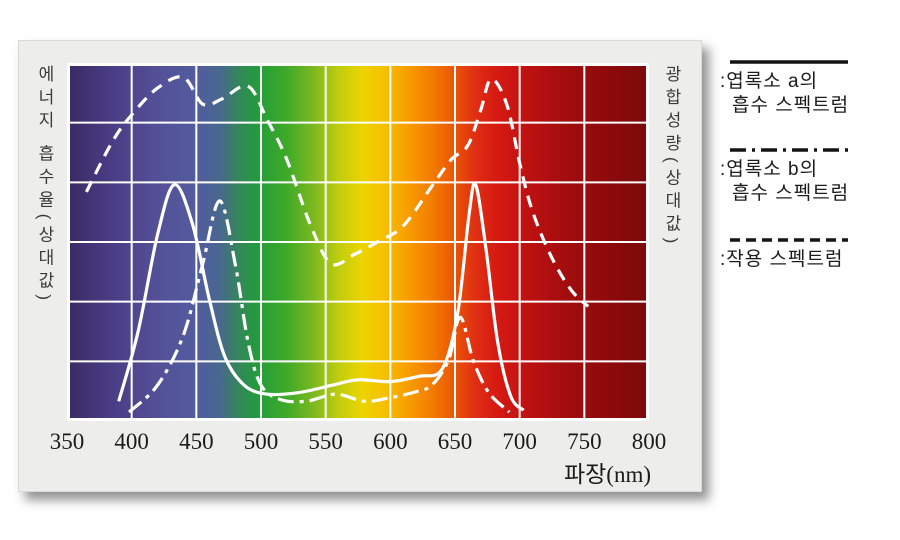 The height and width of the screenshot is (540, 900). Describe the element at coordinates (769, 81) in the screenshot. I see `legend-label: :엽록소 a의` at that location.